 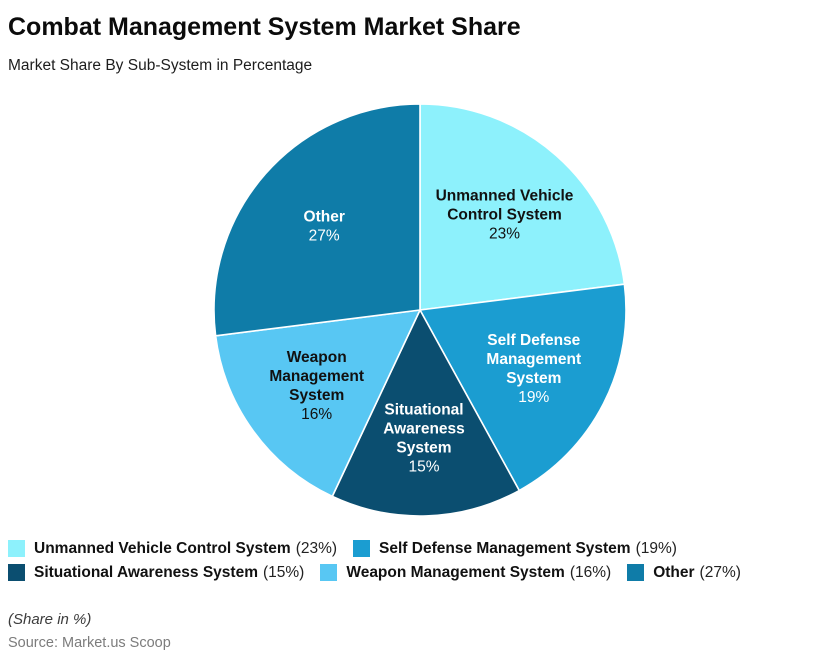 What do you see at coordinates (160, 65) in the screenshot?
I see `chart-subtitle: Market Share By Sub-System in Percentage` at bounding box center [160, 65].